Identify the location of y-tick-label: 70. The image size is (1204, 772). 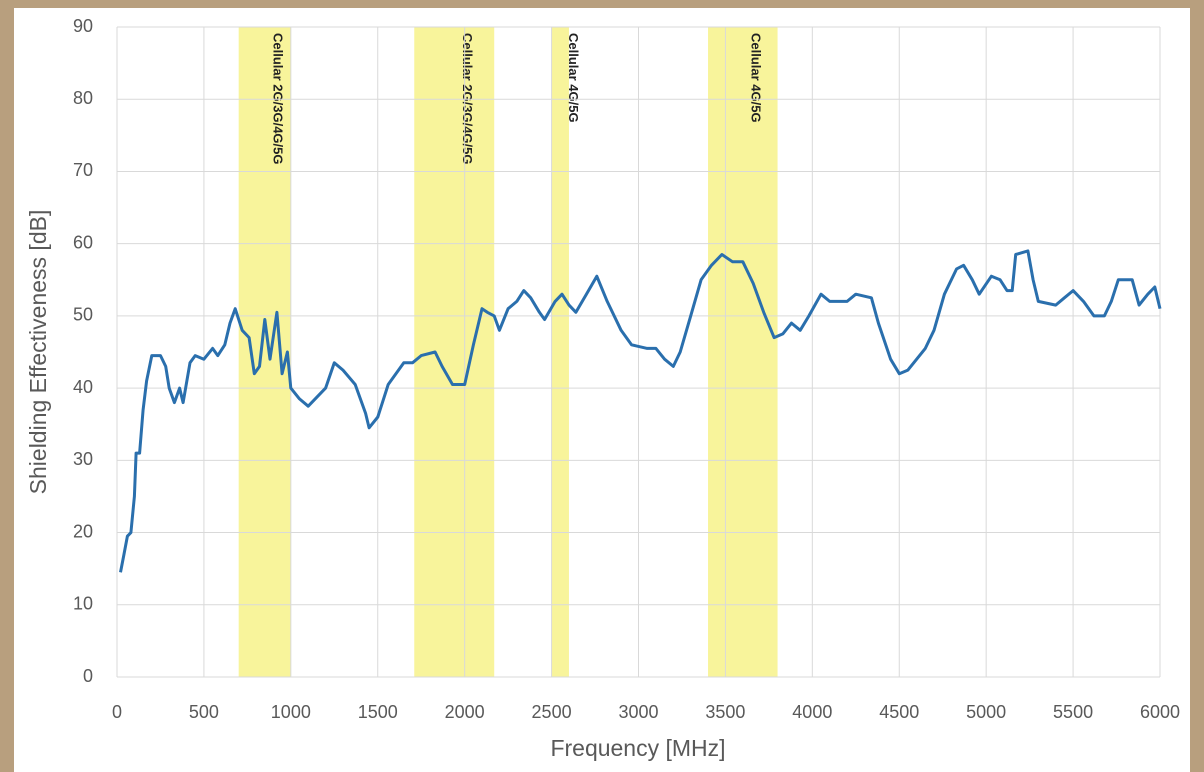
(83, 170).